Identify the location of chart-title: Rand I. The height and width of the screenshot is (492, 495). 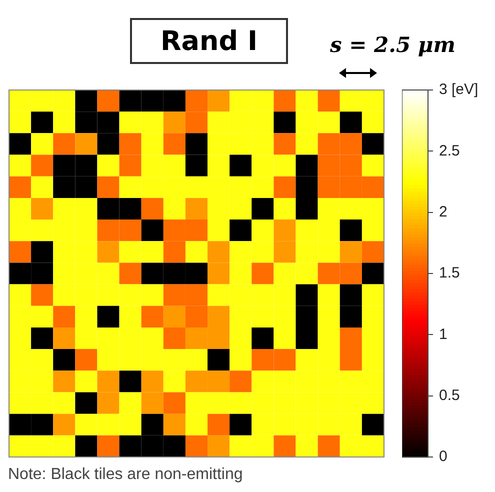
(209, 41).